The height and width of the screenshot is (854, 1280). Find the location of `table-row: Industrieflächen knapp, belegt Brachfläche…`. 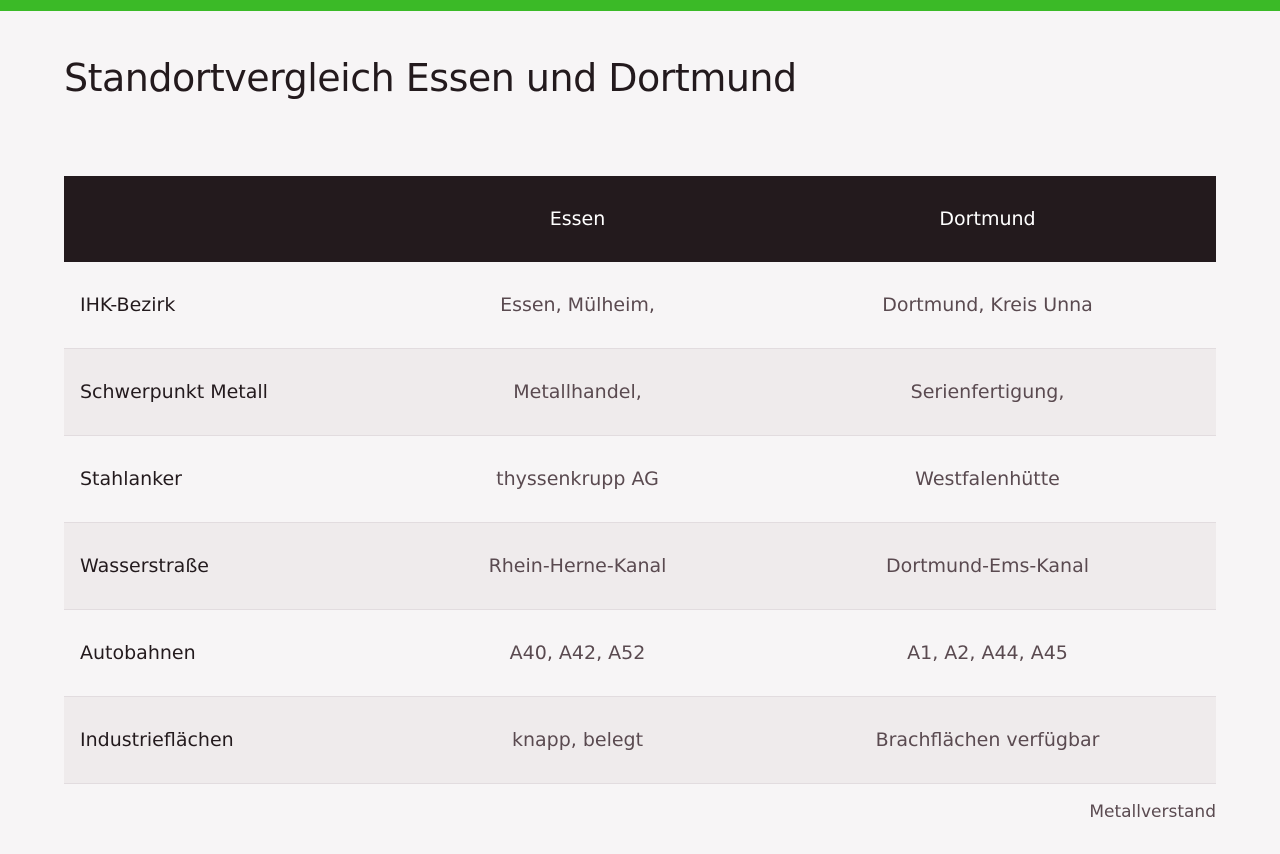

table-row: Industrieflächen knapp, belegt Brachfläche… is located at coordinates (640, 740).